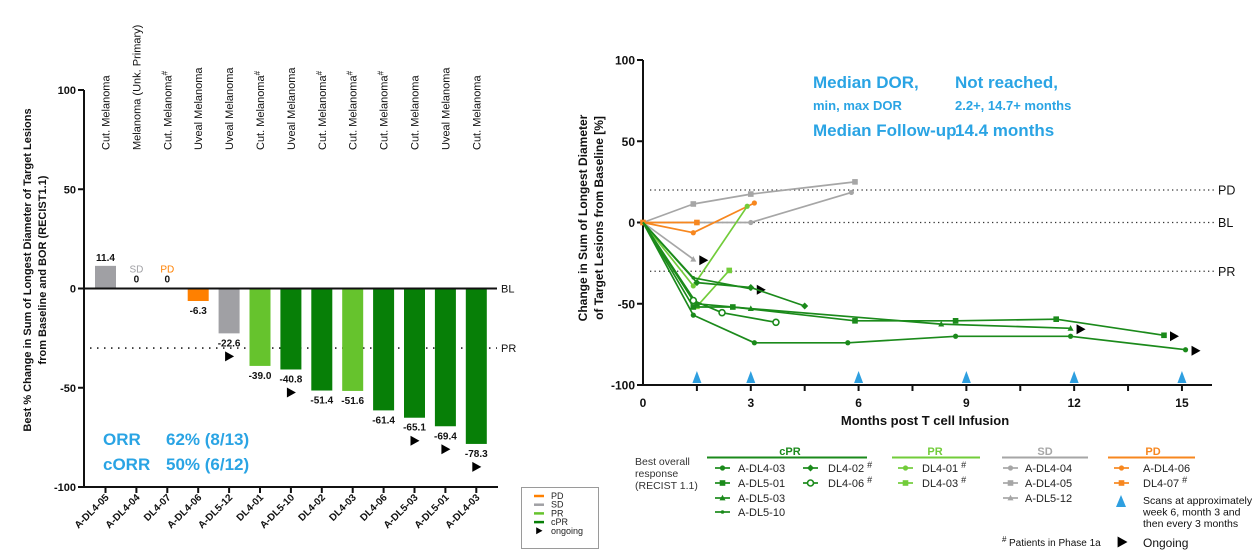  I want to click on annotation-label: cORR, so click(126, 464).